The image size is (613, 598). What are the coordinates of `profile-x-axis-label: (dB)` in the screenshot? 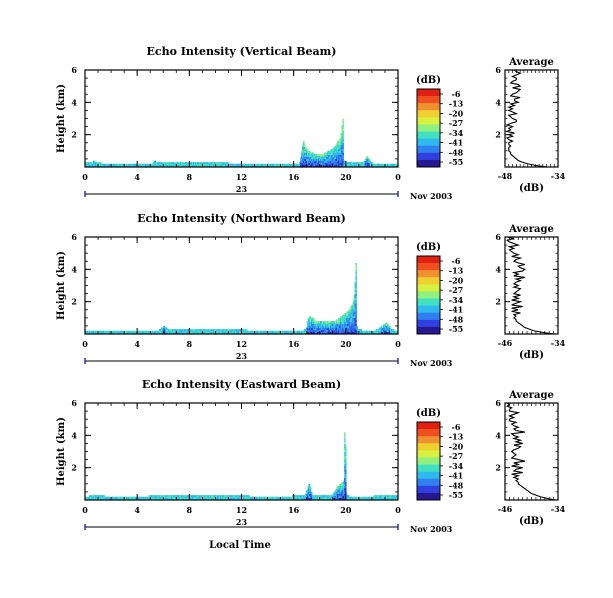 It's located at (531, 355).